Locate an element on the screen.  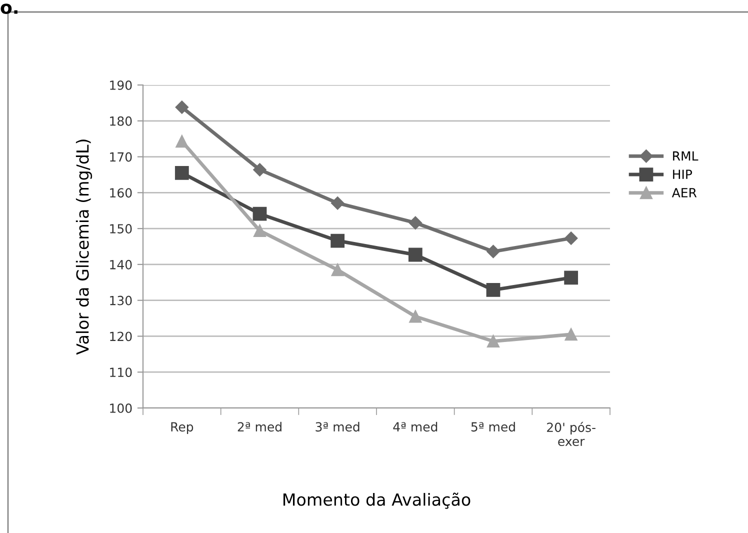
legend-label: RML is located at coordinates (685, 156).